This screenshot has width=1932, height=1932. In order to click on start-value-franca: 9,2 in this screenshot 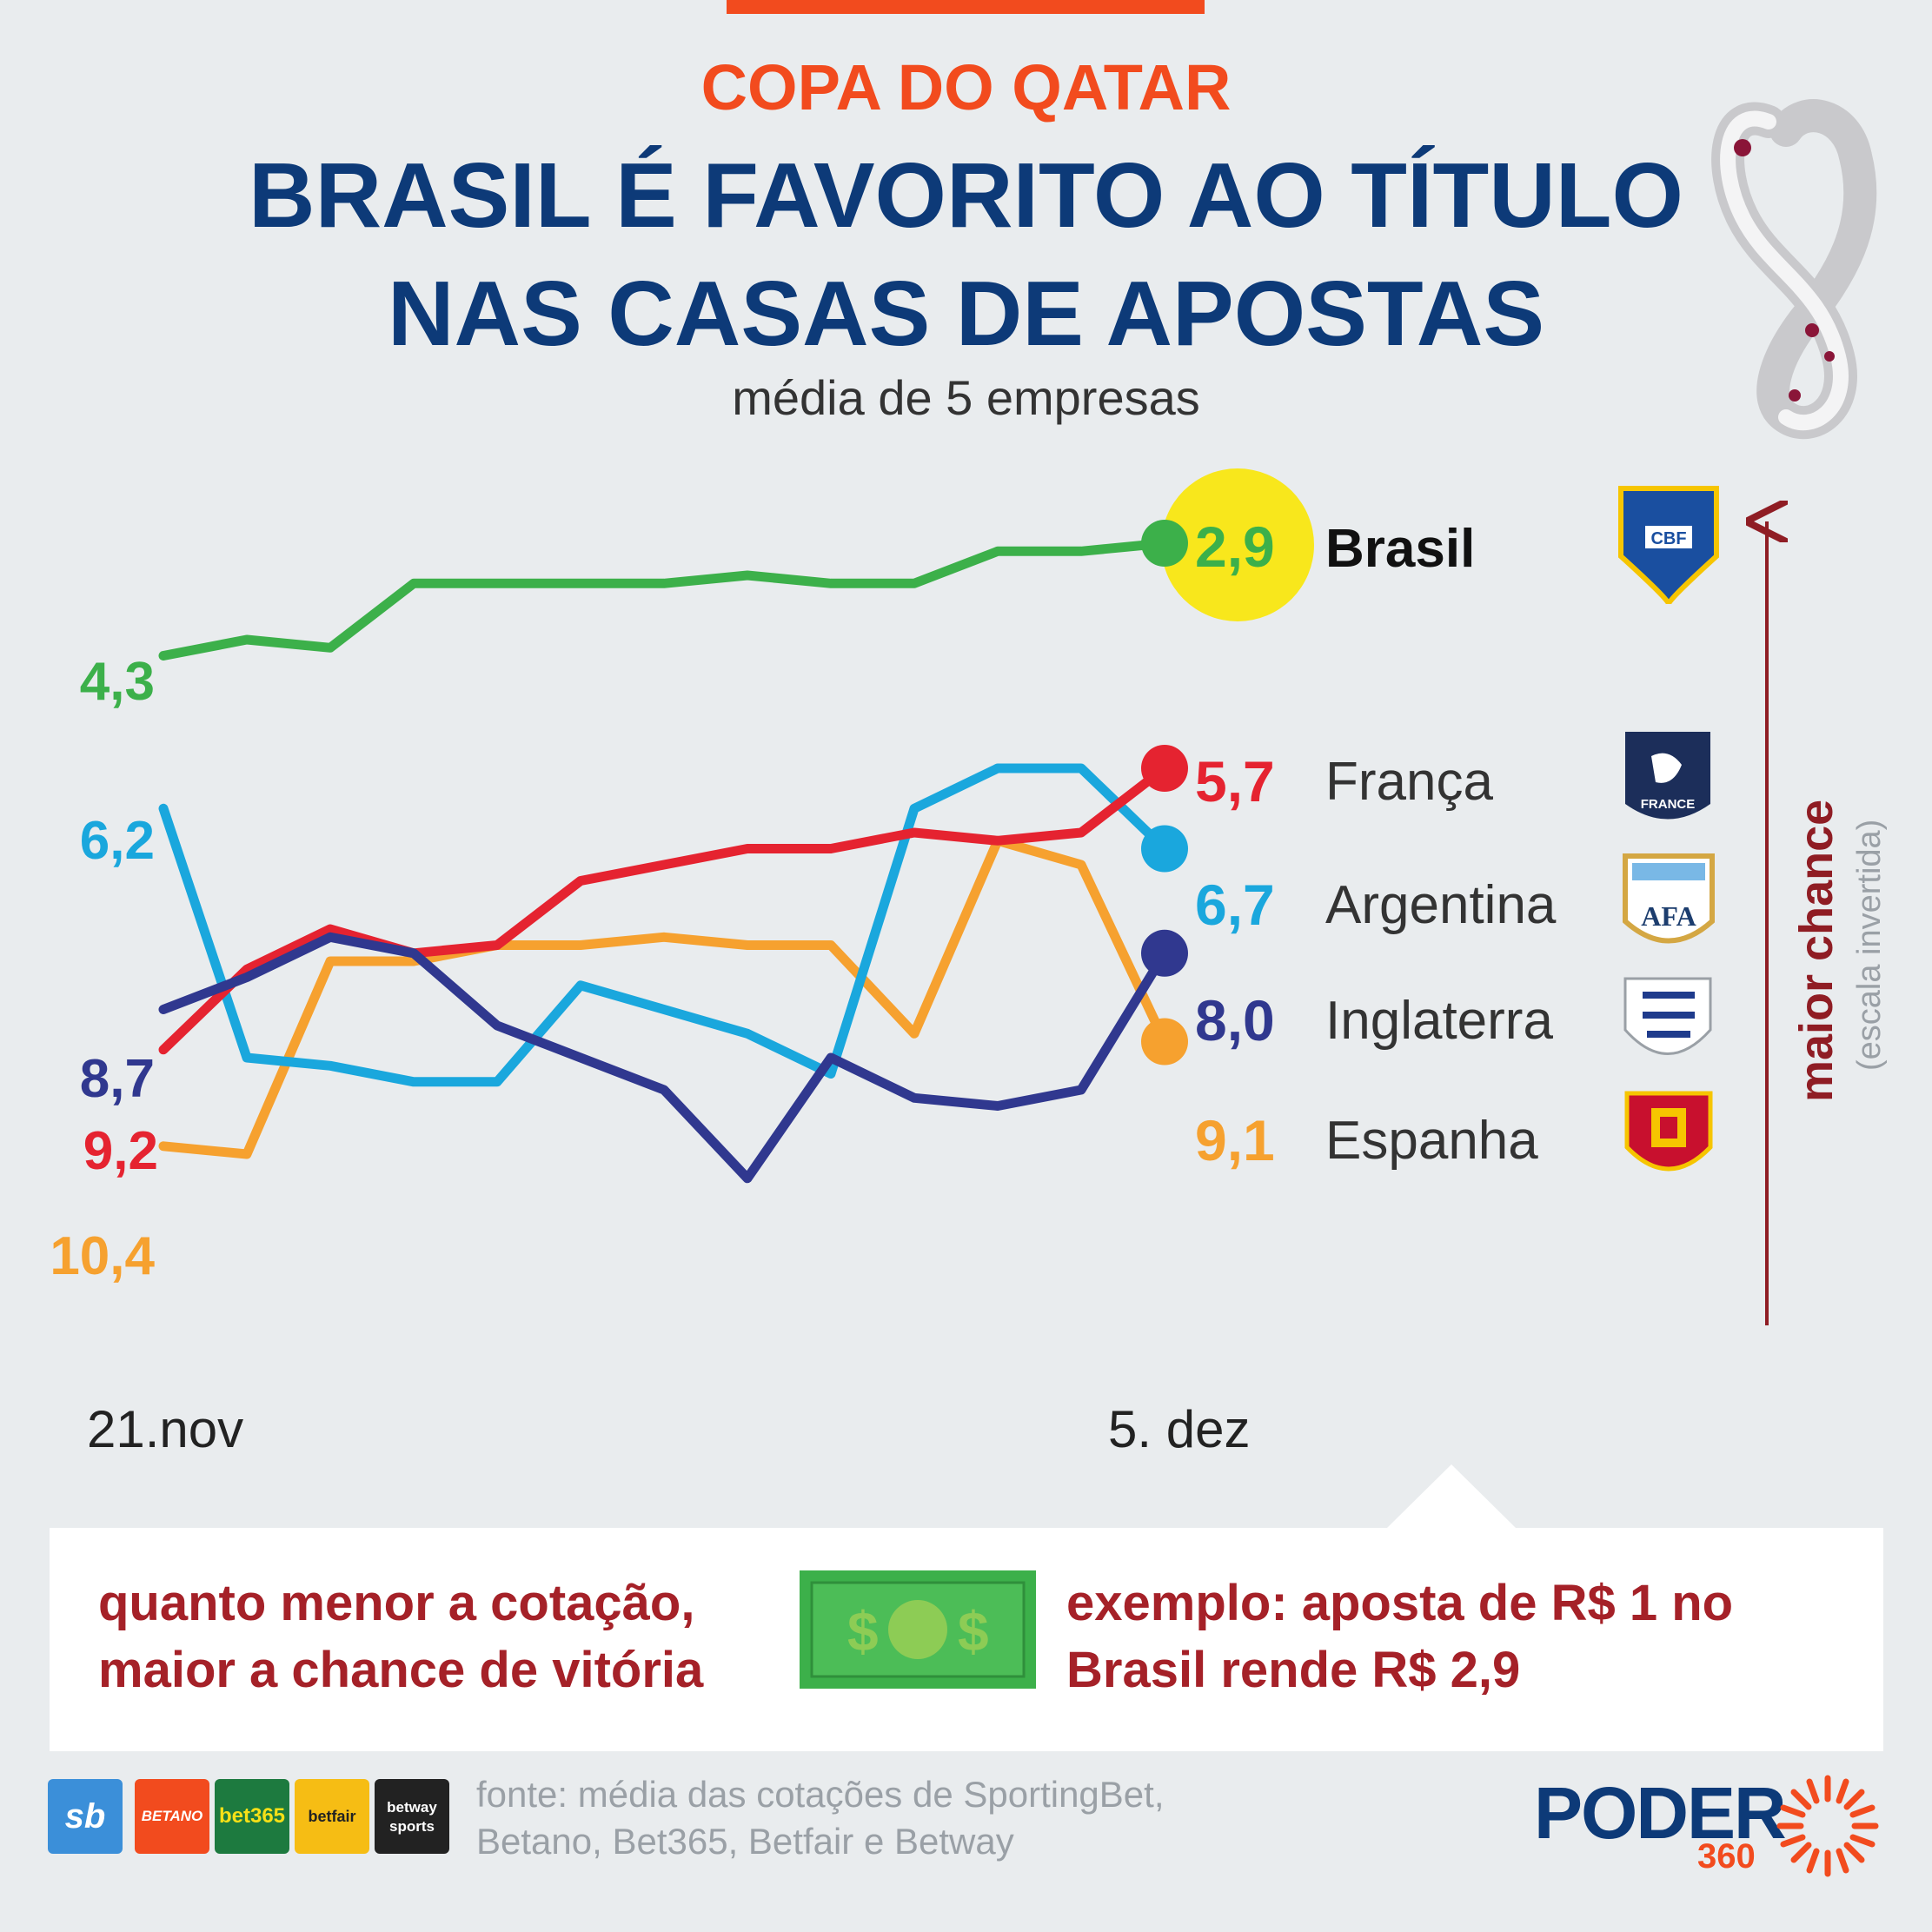, I will do `click(120, 1151)`.